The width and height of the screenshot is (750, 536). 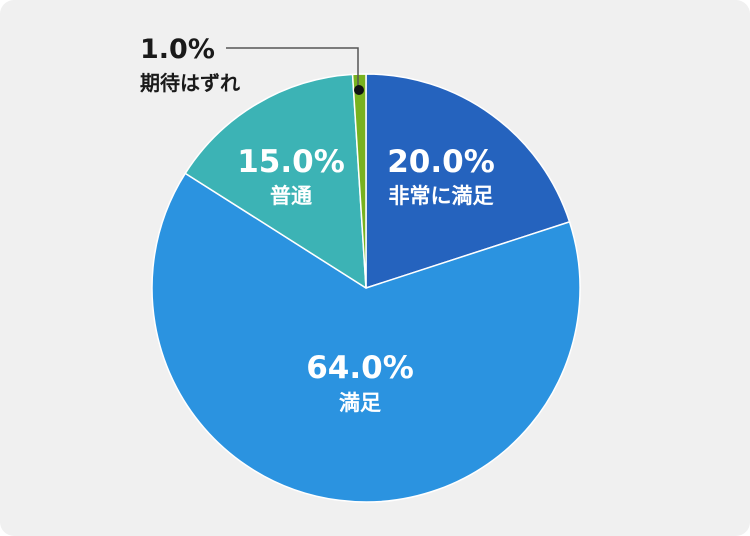 I want to click on slice-label-very-satisfied: 非常に満足, so click(x=441, y=196).